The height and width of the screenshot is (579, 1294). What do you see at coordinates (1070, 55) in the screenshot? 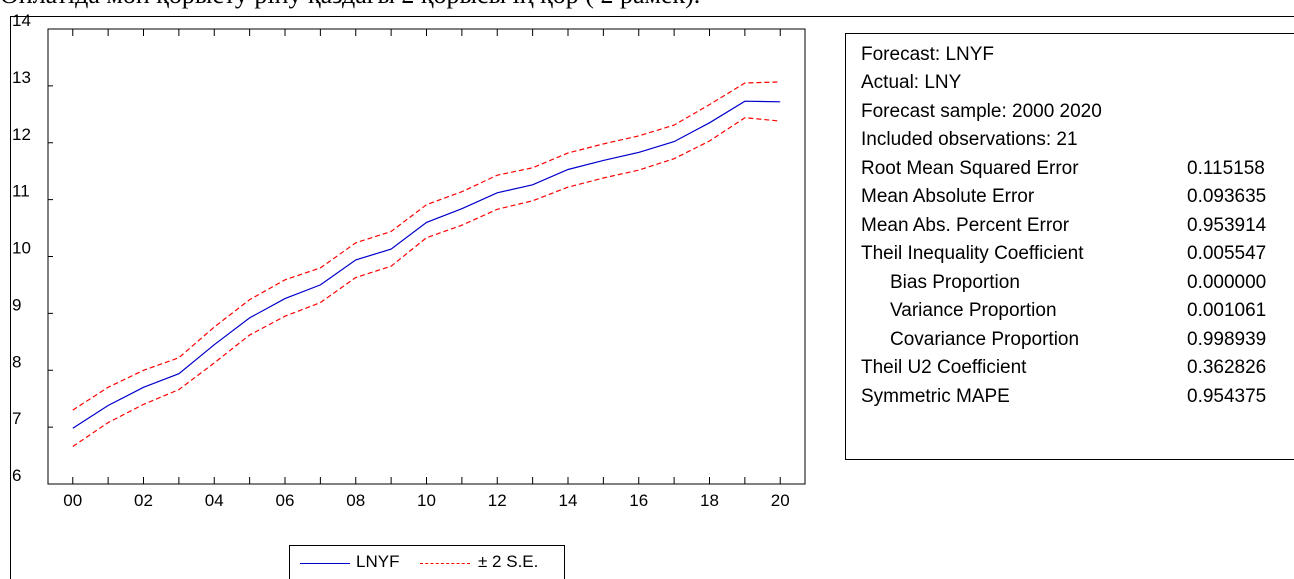
I see `stat-row: Forecast: LNYF` at bounding box center [1070, 55].